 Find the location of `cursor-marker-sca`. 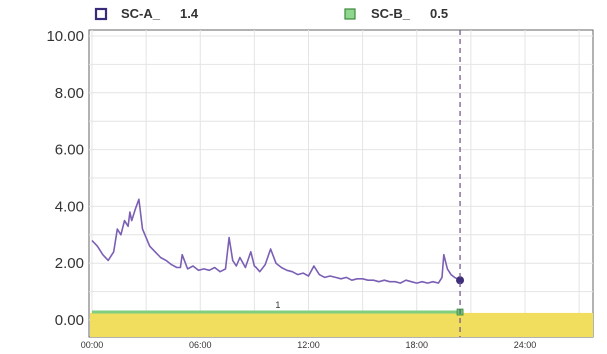

cursor-marker-sca is located at coordinates (460, 280).